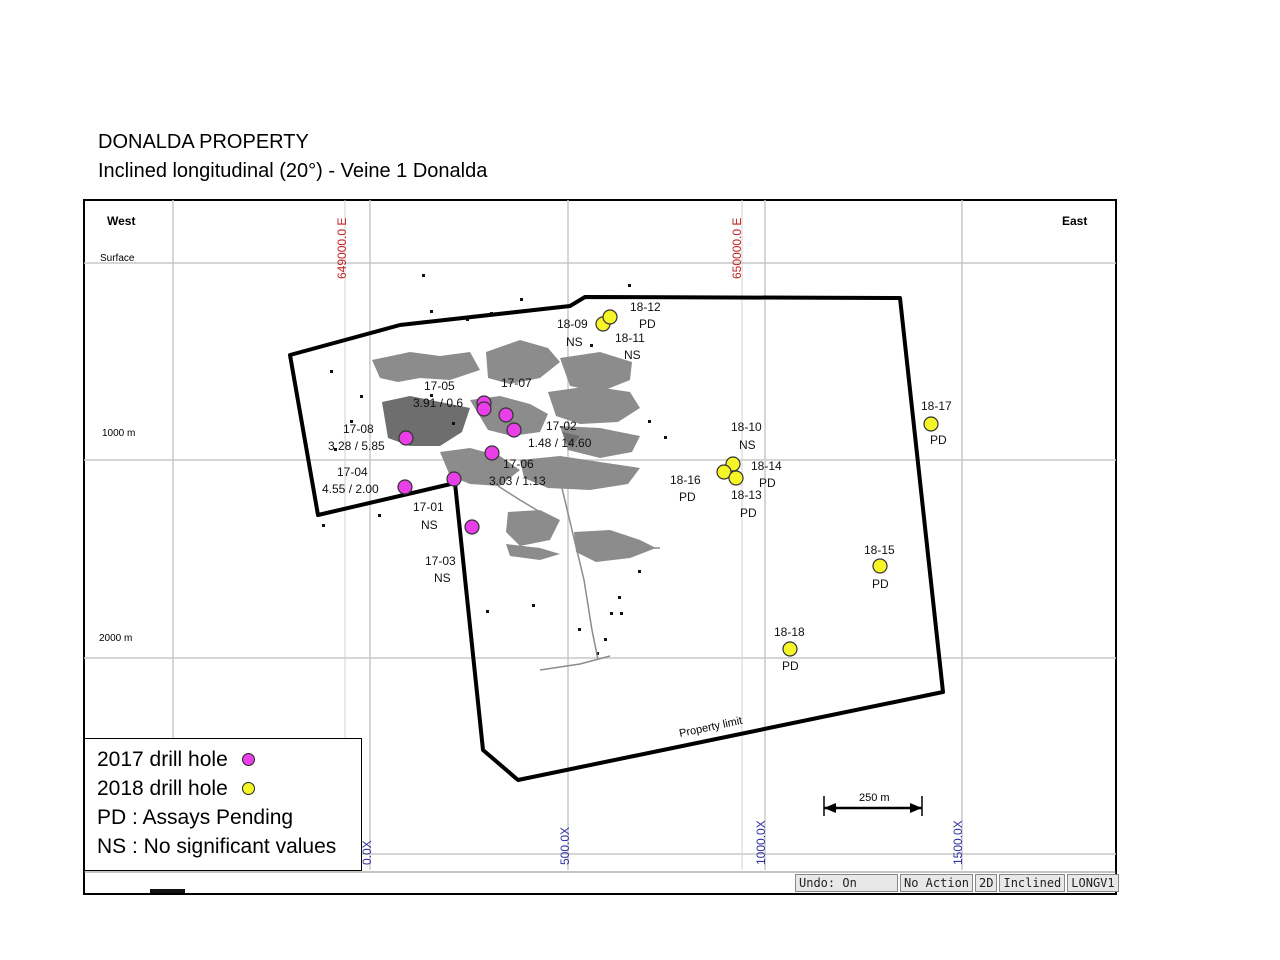 This screenshot has width=1280, height=960. I want to click on legend-swatch-2017, so click(248, 759).